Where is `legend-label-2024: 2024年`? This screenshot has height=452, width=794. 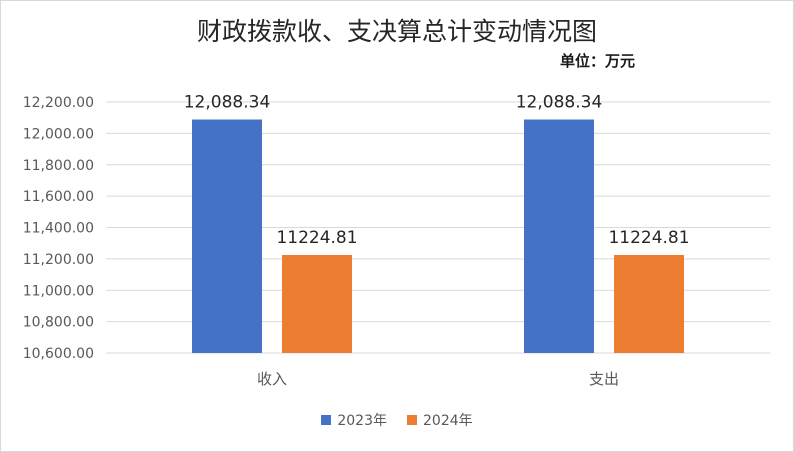 legend-label-2024: 2024年 is located at coordinates (448, 421).